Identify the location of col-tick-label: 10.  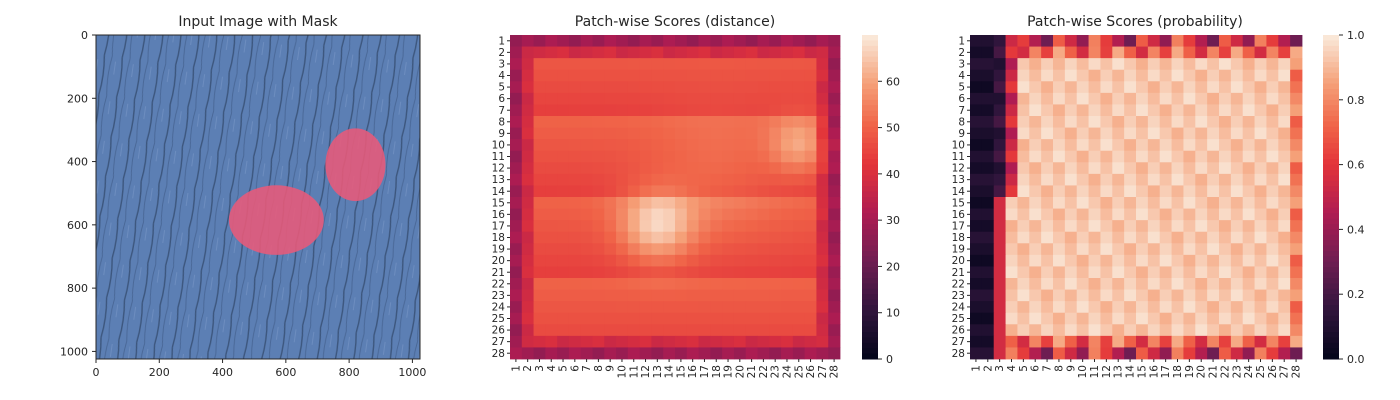
(1083, 371).